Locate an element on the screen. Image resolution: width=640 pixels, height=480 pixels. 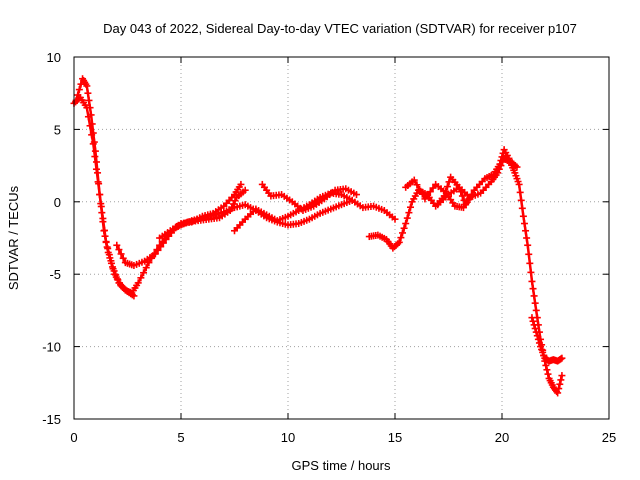
y-tick-label: -10 is located at coordinates (51, 347).